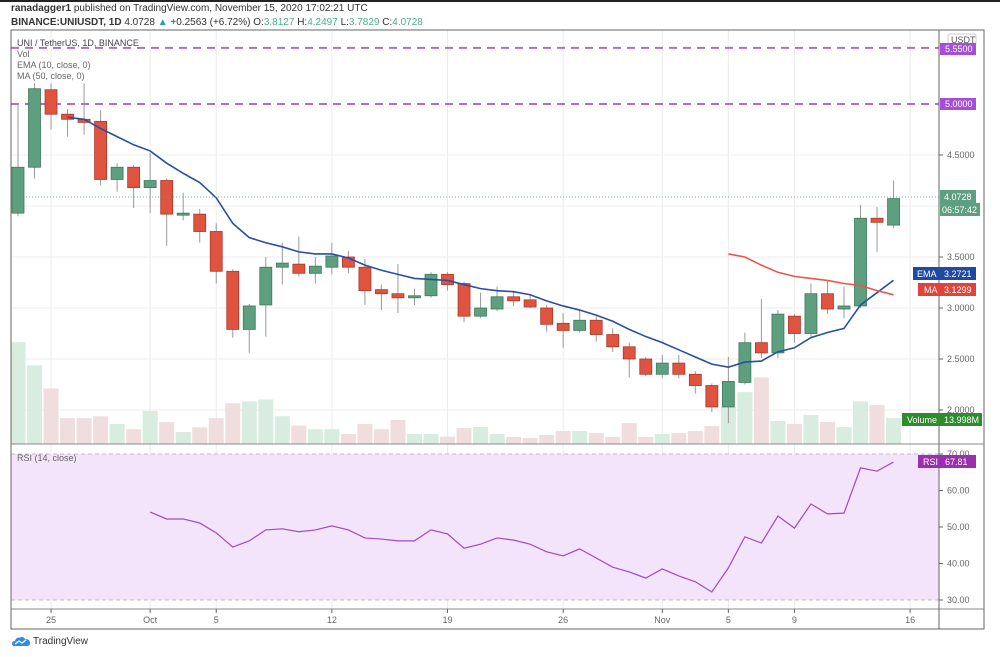  What do you see at coordinates (961, 420) in the screenshot?
I see `volume-tag-value: 13.998M` at bounding box center [961, 420].